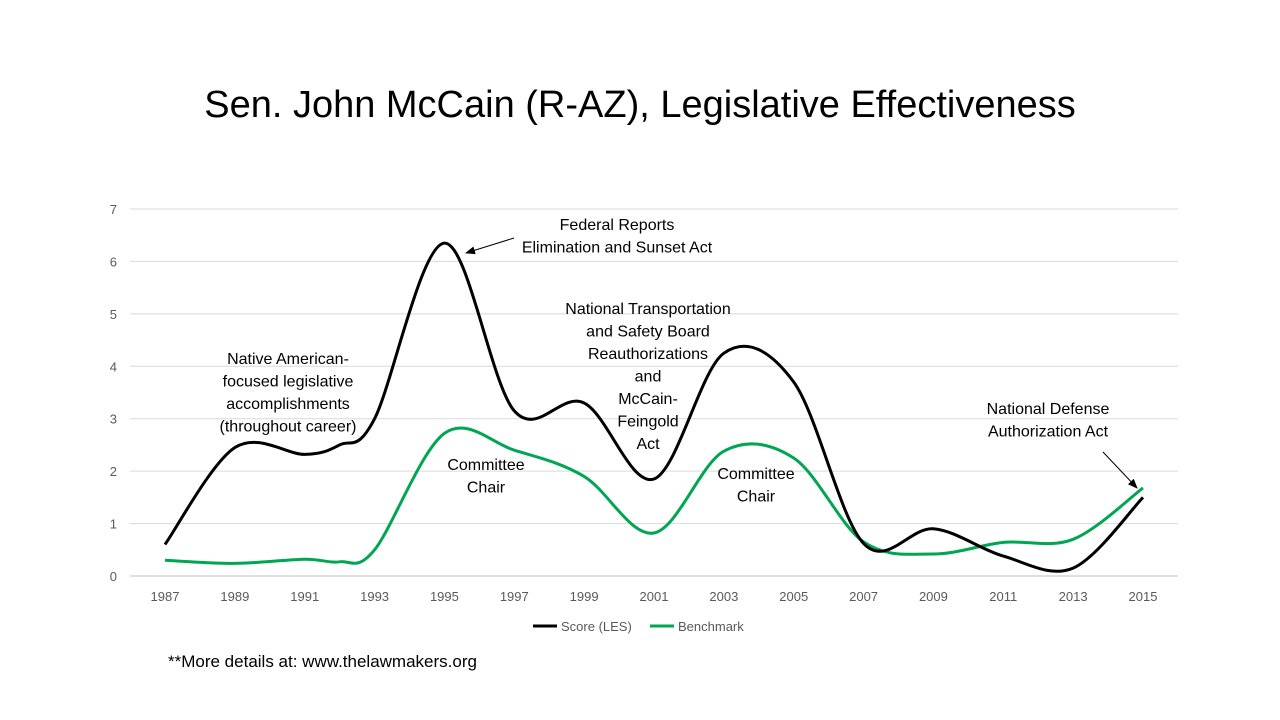  Describe the element at coordinates (113, 393) in the screenshot. I see `y-axis-ticks: 0 1 2 3 4 5 6 7` at that location.